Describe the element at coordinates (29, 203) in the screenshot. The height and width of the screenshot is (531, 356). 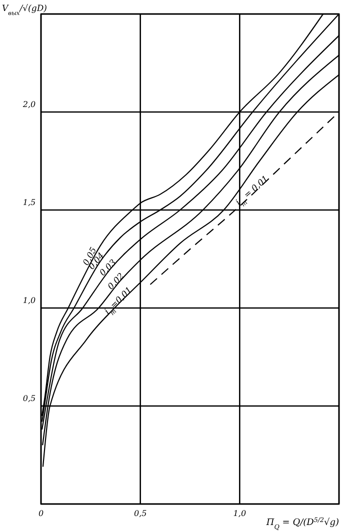
I see `y-tick-label: 1,5` at that location.